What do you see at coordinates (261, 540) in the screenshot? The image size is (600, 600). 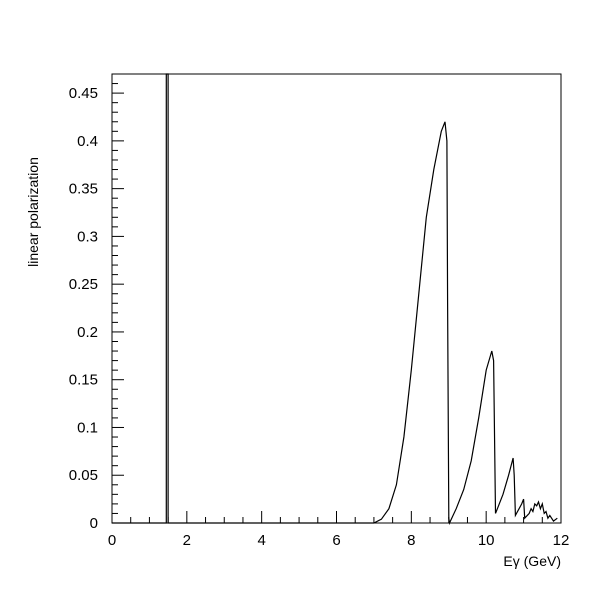 I see `x-tick-label: 4` at bounding box center [261, 540].